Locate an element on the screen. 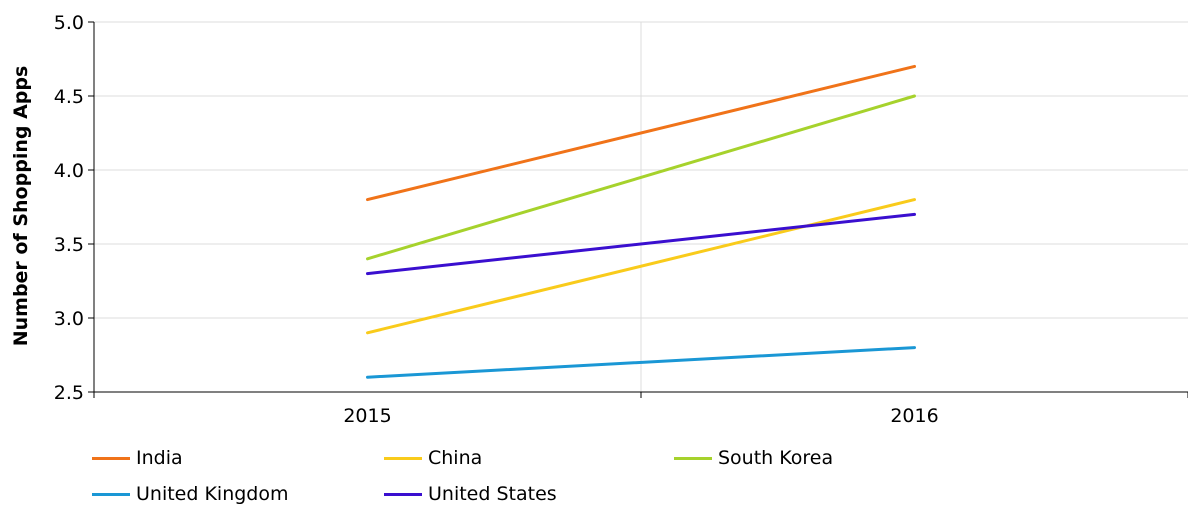 This screenshot has height=512, width=1188. x-tick-label: 2016 is located at coordinates (914, 416).